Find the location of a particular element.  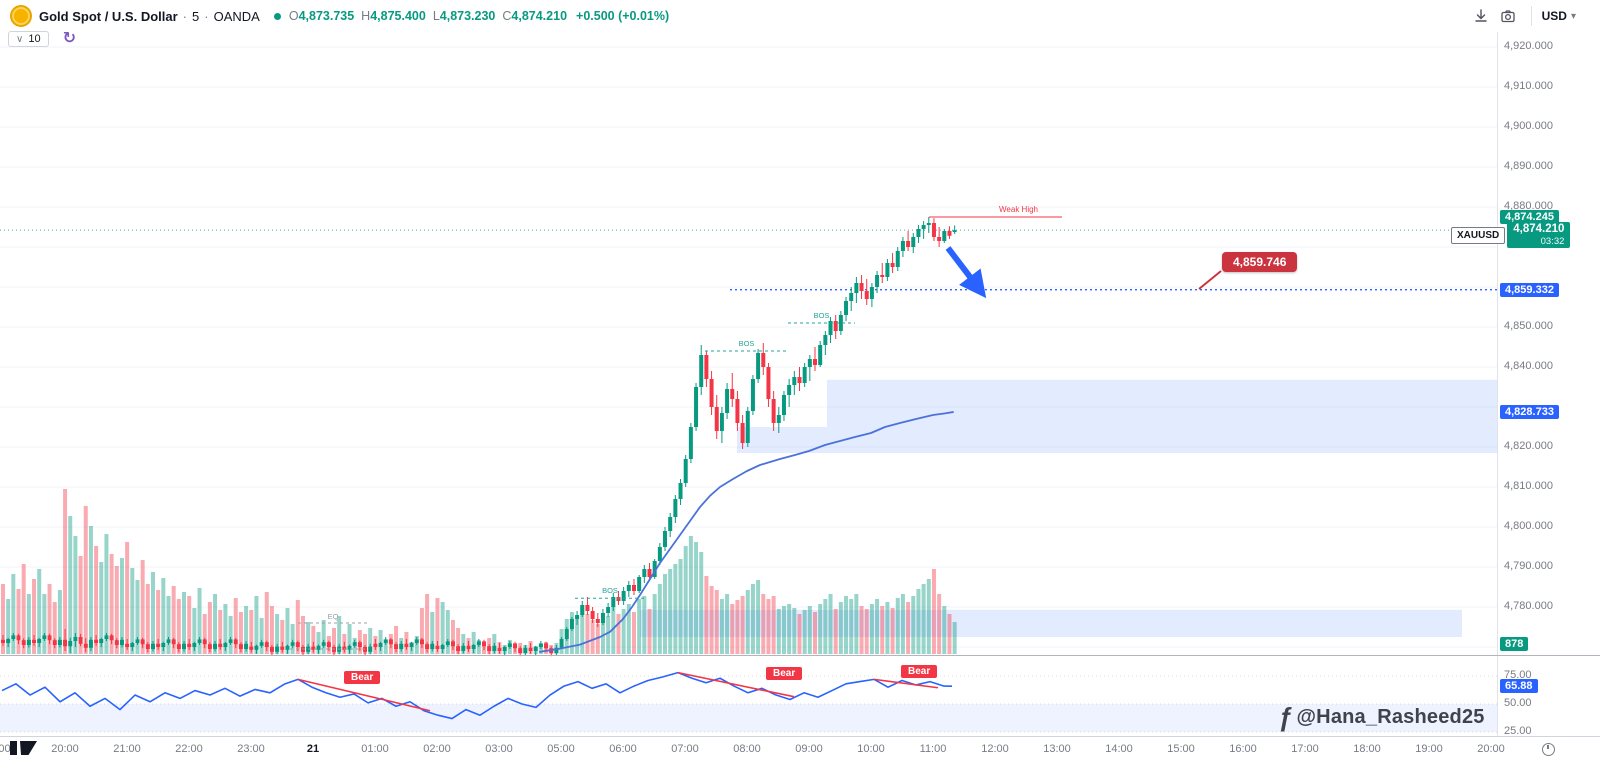

drawn-arrow is located at coordinates (966, 272).